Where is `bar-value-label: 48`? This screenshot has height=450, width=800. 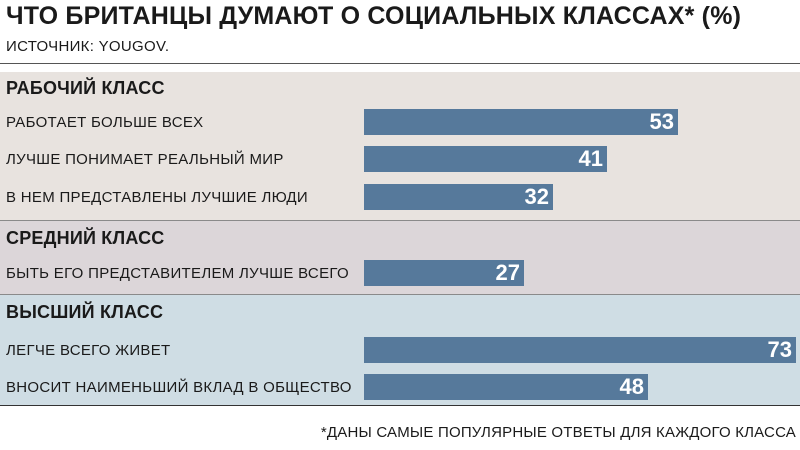
bar-value-label: 48 is located at coordinates (631, 386).